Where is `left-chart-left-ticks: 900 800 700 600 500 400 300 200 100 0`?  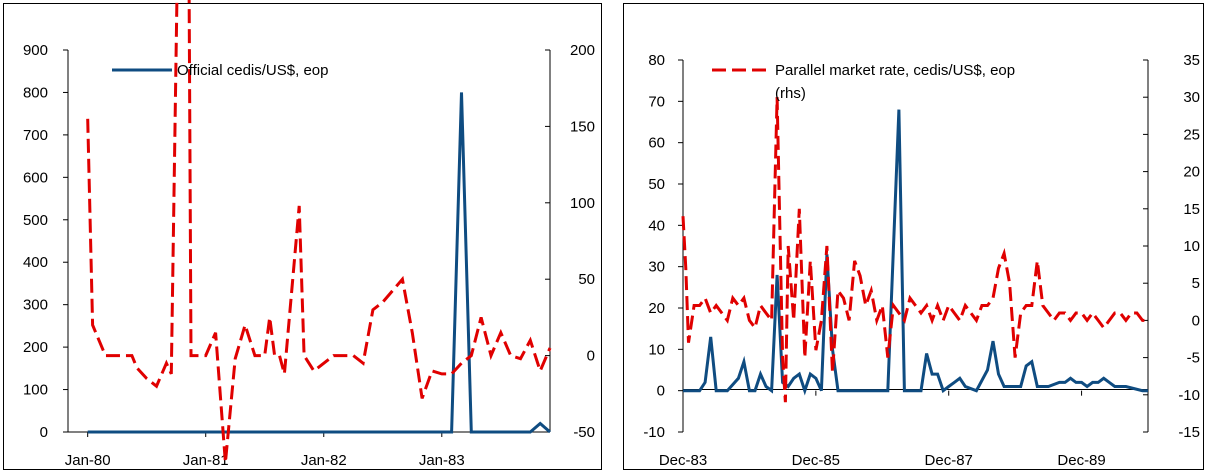
left-chart-left-ticks: 900 800 700 600 500 400 300 200 100 0 is located at coordinates (45, 241).